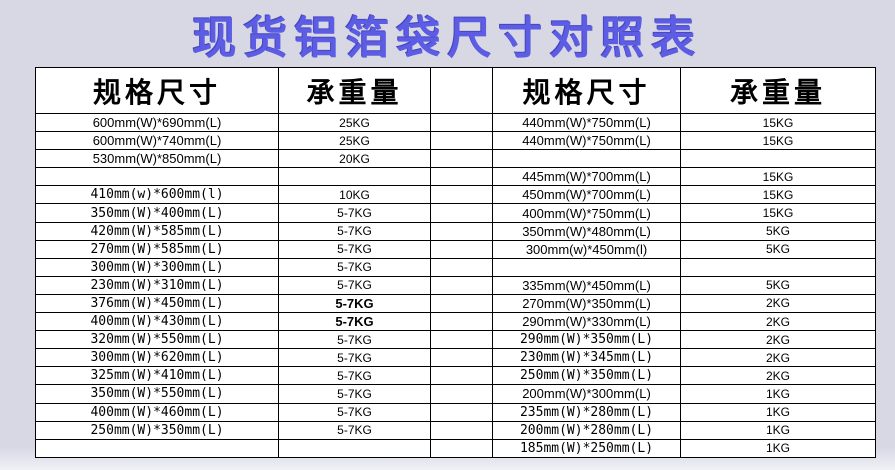  I want to click on header-spacer, so click(461, 90).